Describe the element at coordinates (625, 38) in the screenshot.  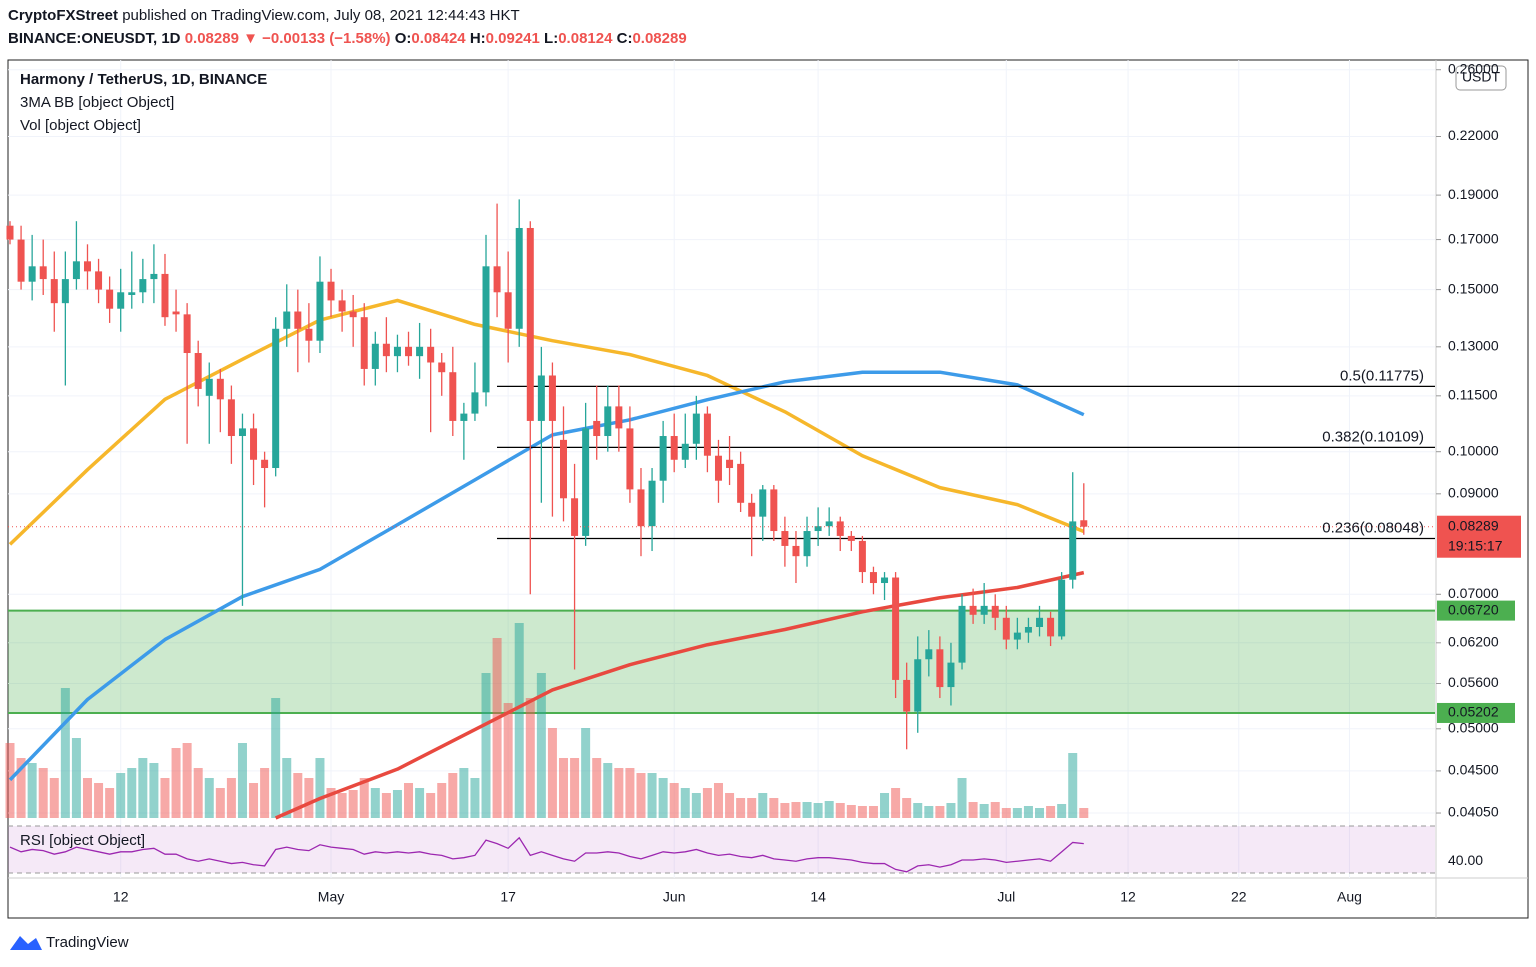
I see `c-label: C:` at that location.